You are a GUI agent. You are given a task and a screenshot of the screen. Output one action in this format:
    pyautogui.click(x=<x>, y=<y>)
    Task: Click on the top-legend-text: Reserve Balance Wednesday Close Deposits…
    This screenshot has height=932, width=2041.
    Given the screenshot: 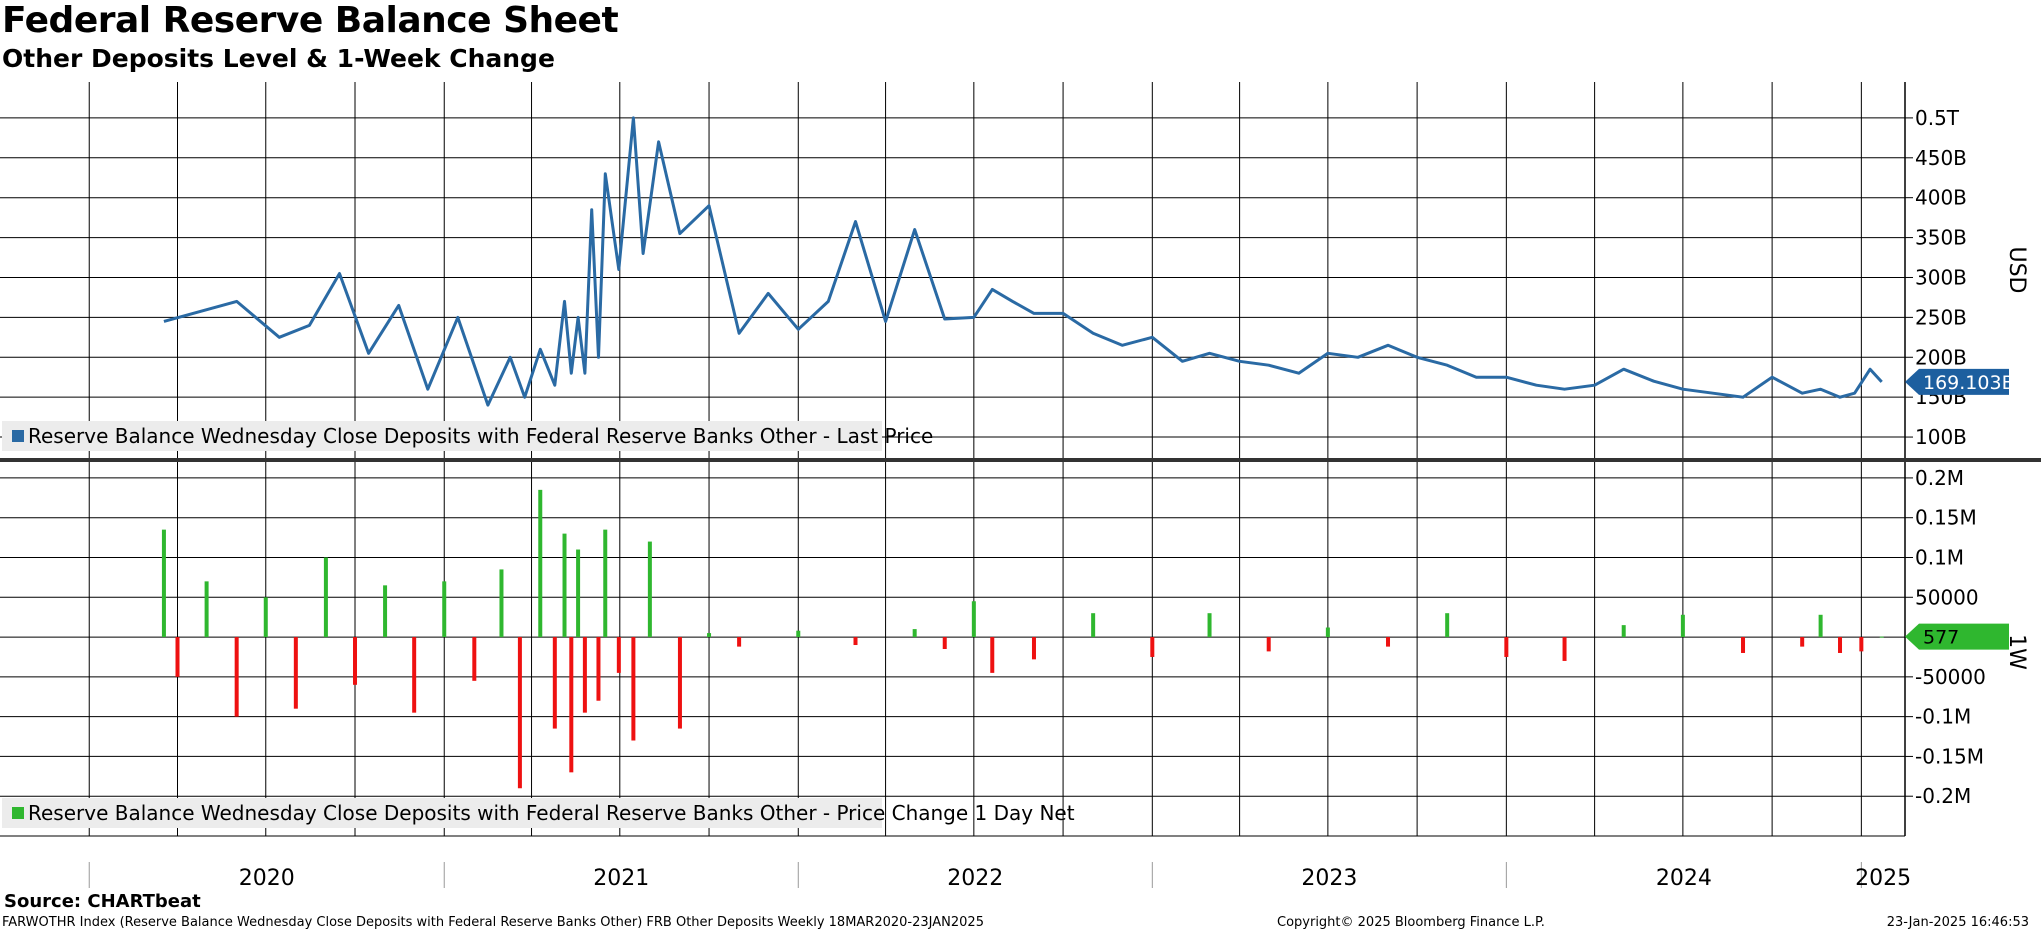 What is the action you would take?
    pyautogui.click(x=480, y=436)
    